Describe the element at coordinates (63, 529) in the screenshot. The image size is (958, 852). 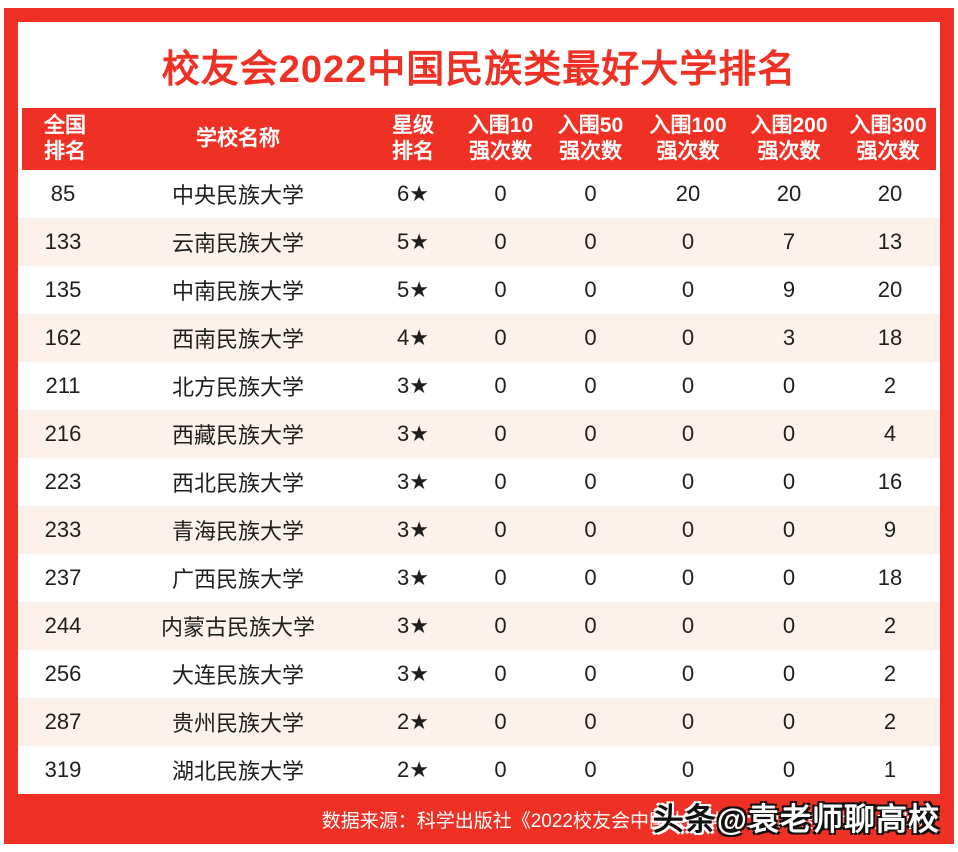
I see `rank-cell: 233` at that location.